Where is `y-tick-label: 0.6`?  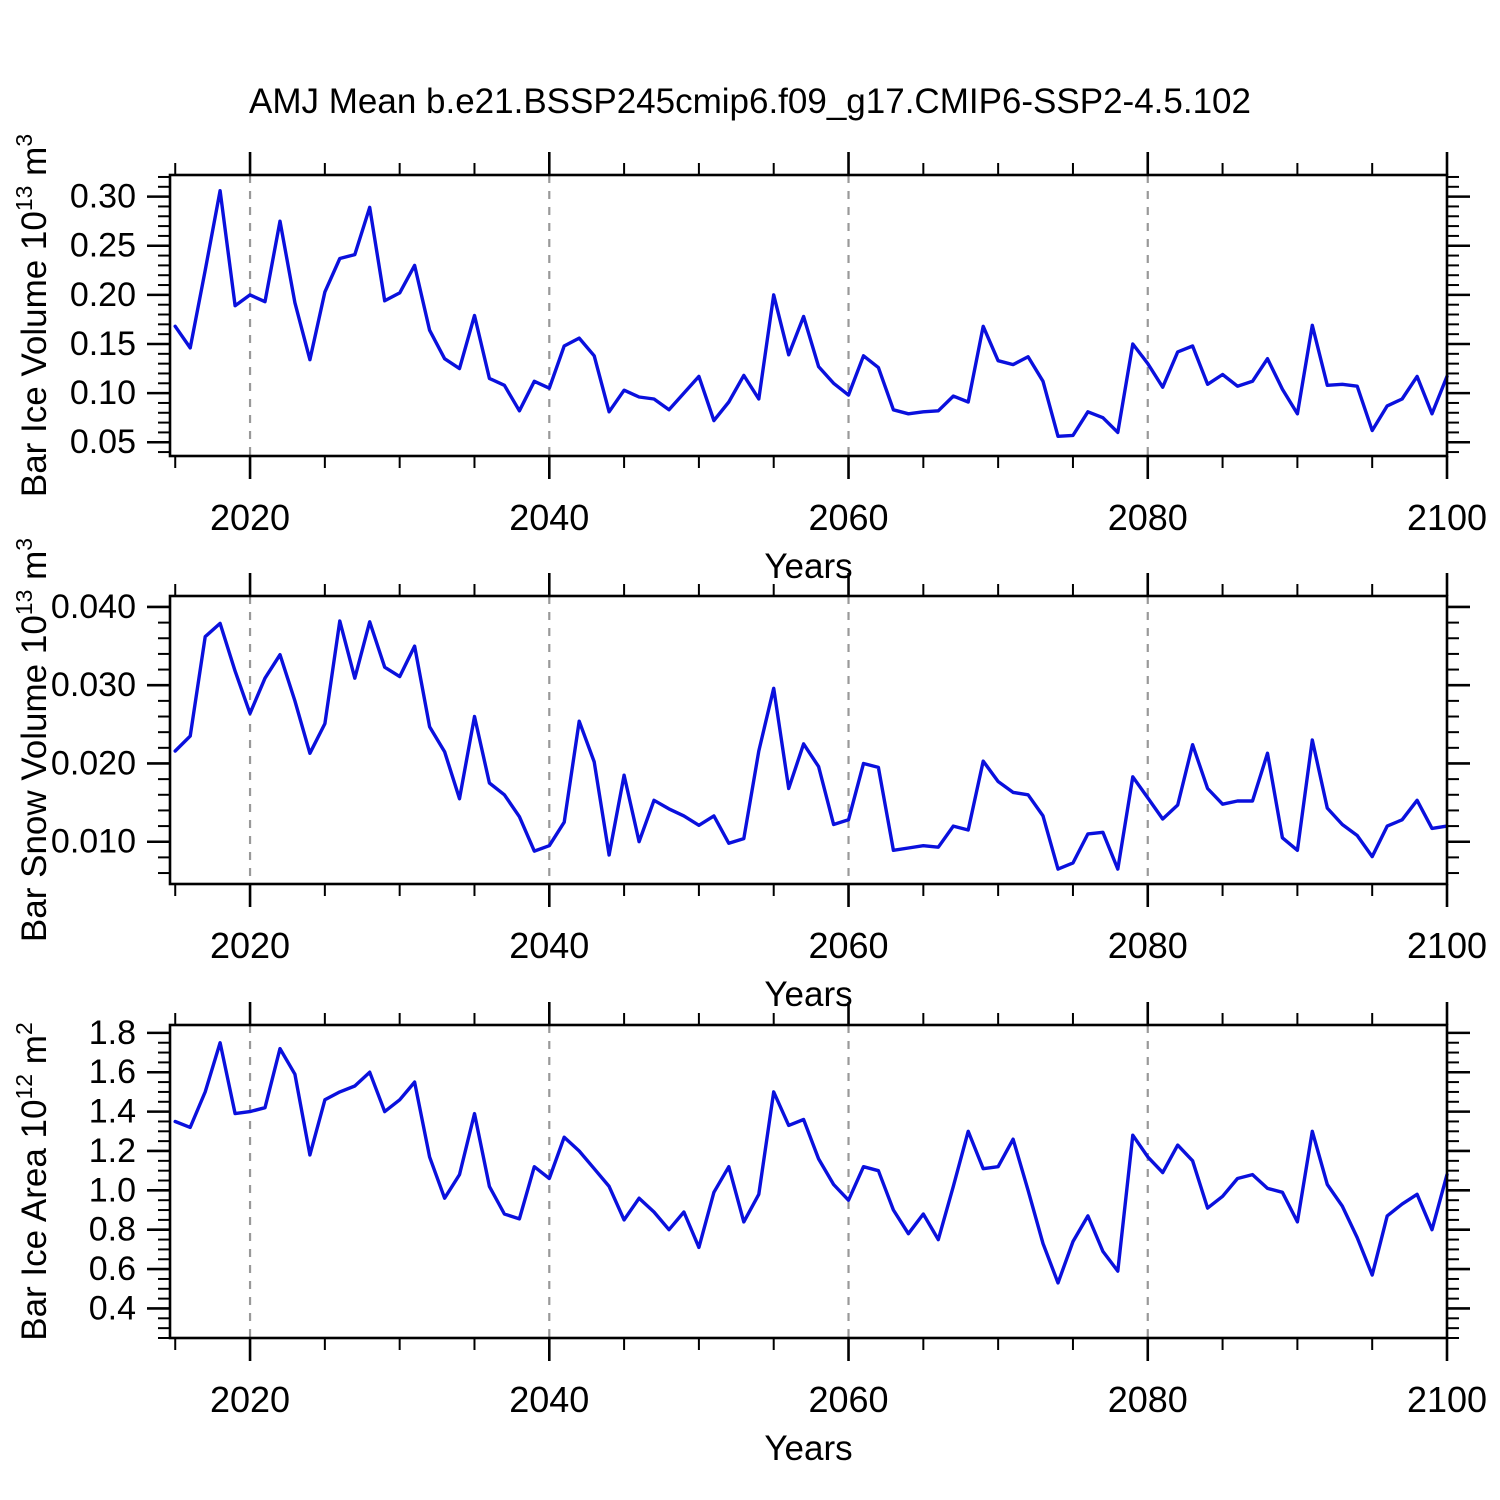 y-tick-label: 0.6 is located at coordinates (112, 1269).